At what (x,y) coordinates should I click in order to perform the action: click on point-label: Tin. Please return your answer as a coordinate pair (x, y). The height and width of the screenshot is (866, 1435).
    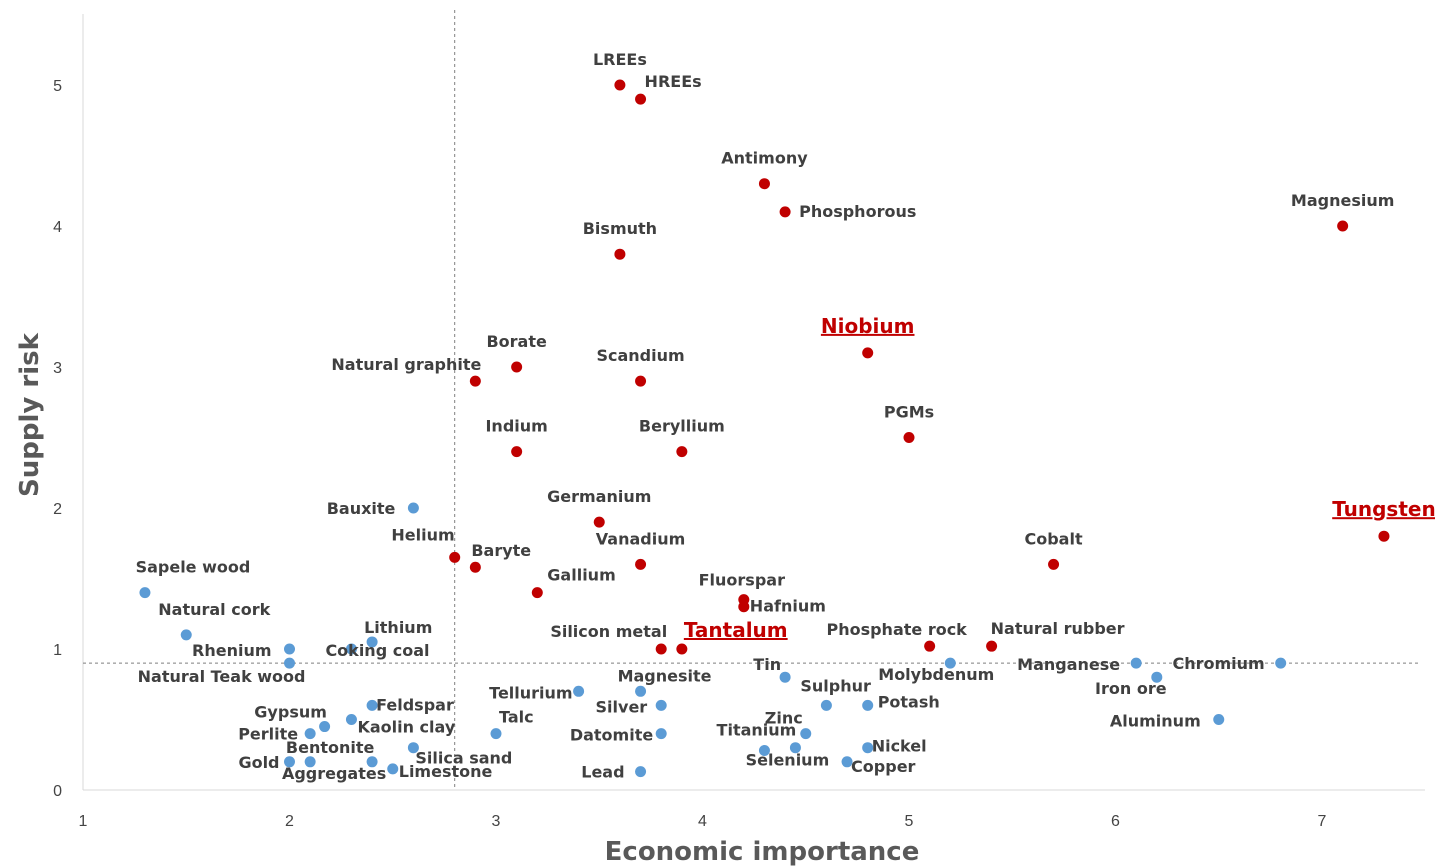
    Looking at the image, I should click on (767, 664).